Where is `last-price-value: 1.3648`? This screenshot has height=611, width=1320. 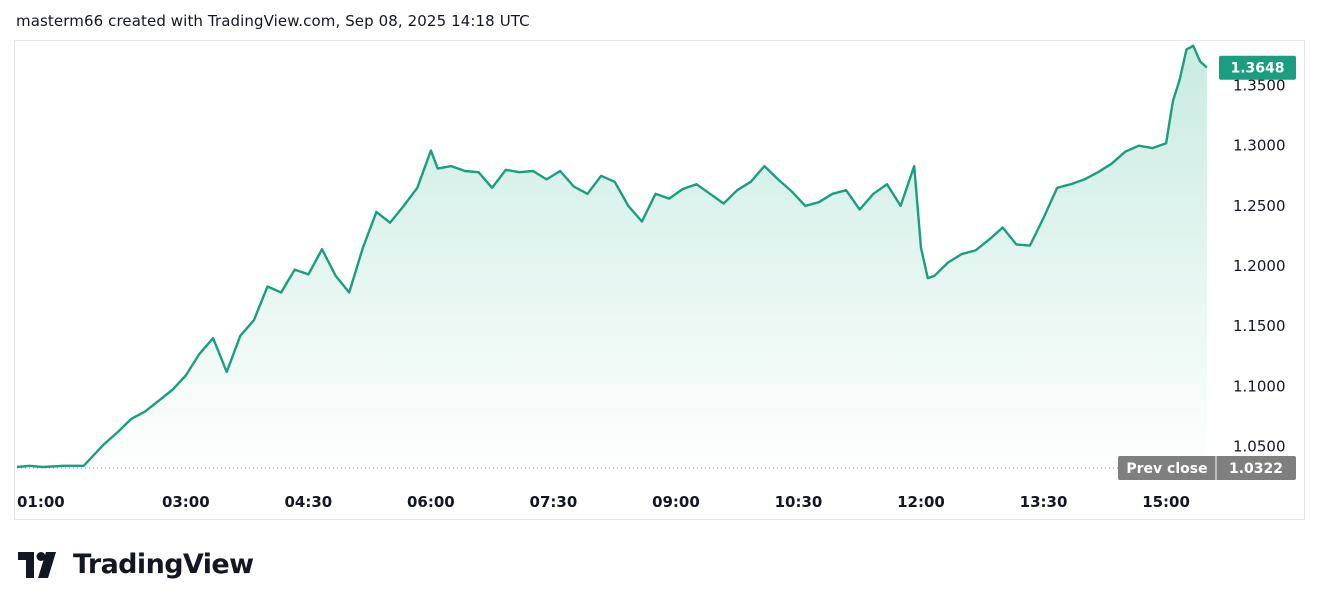 last-price-value: 1.3648 is located at coordinates (1257, 69).